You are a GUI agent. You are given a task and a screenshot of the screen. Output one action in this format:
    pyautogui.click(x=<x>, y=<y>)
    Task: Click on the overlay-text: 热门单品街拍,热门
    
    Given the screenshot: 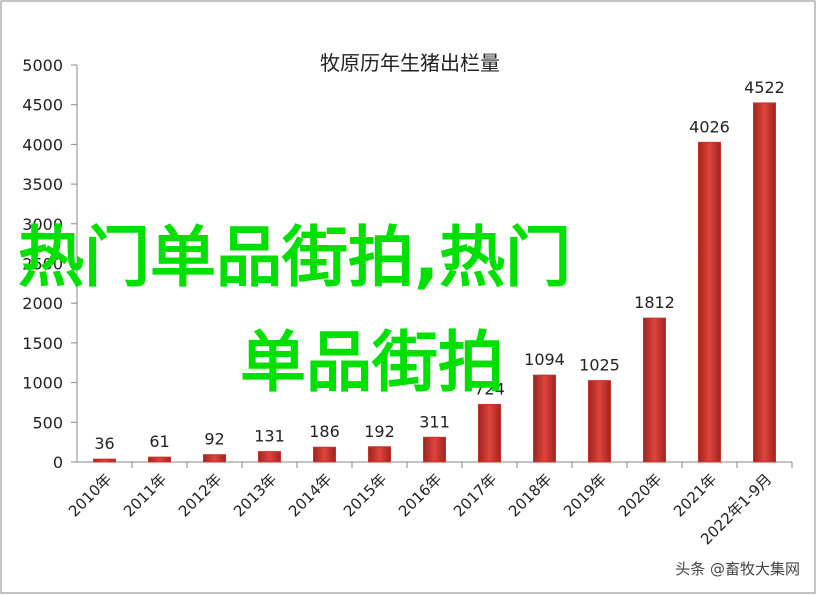 What is the action you would take?
    pyautogui.click(x=294, y=257)
    